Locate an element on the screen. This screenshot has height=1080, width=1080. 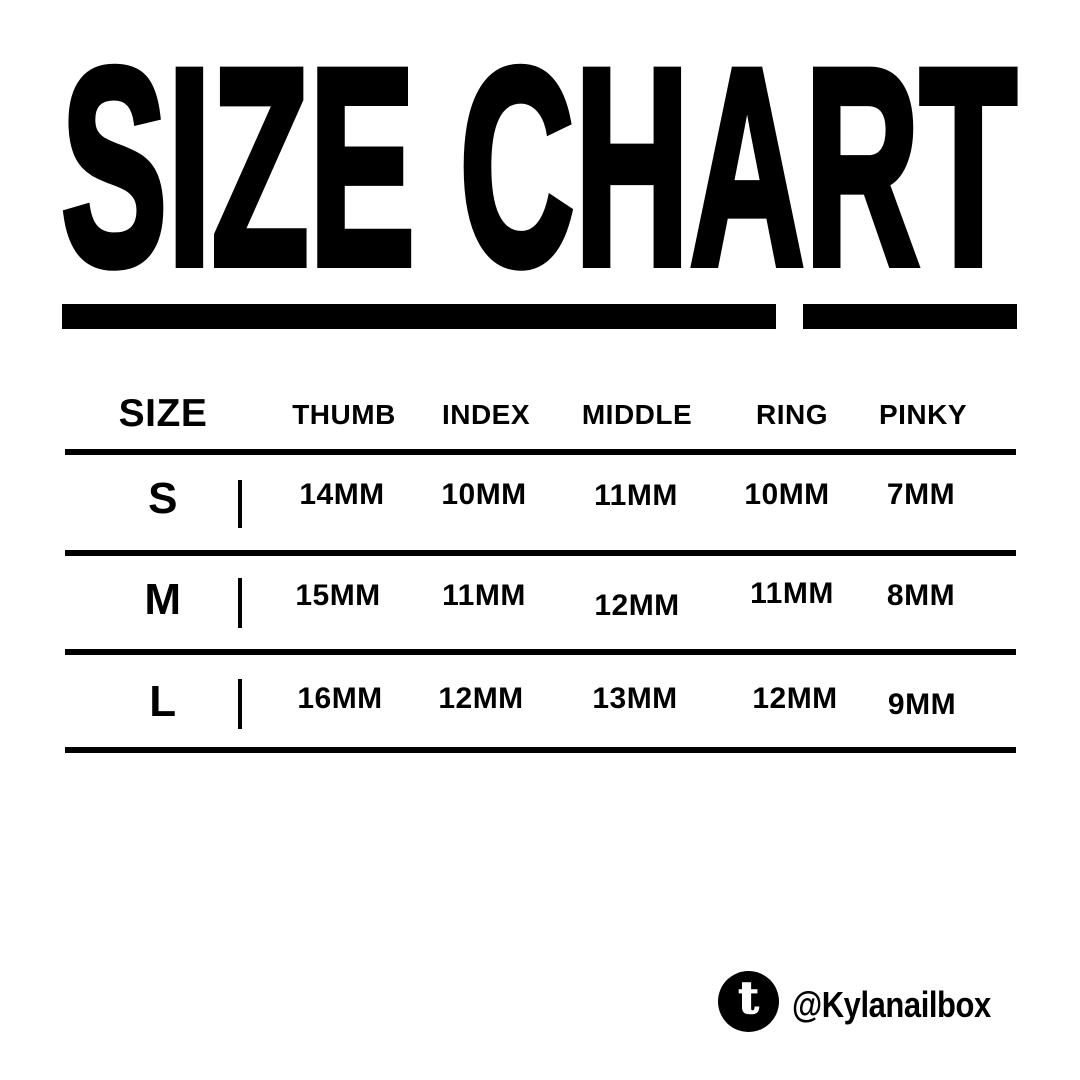
cell-m-index: 11MM is located at coordinates (484, 595).